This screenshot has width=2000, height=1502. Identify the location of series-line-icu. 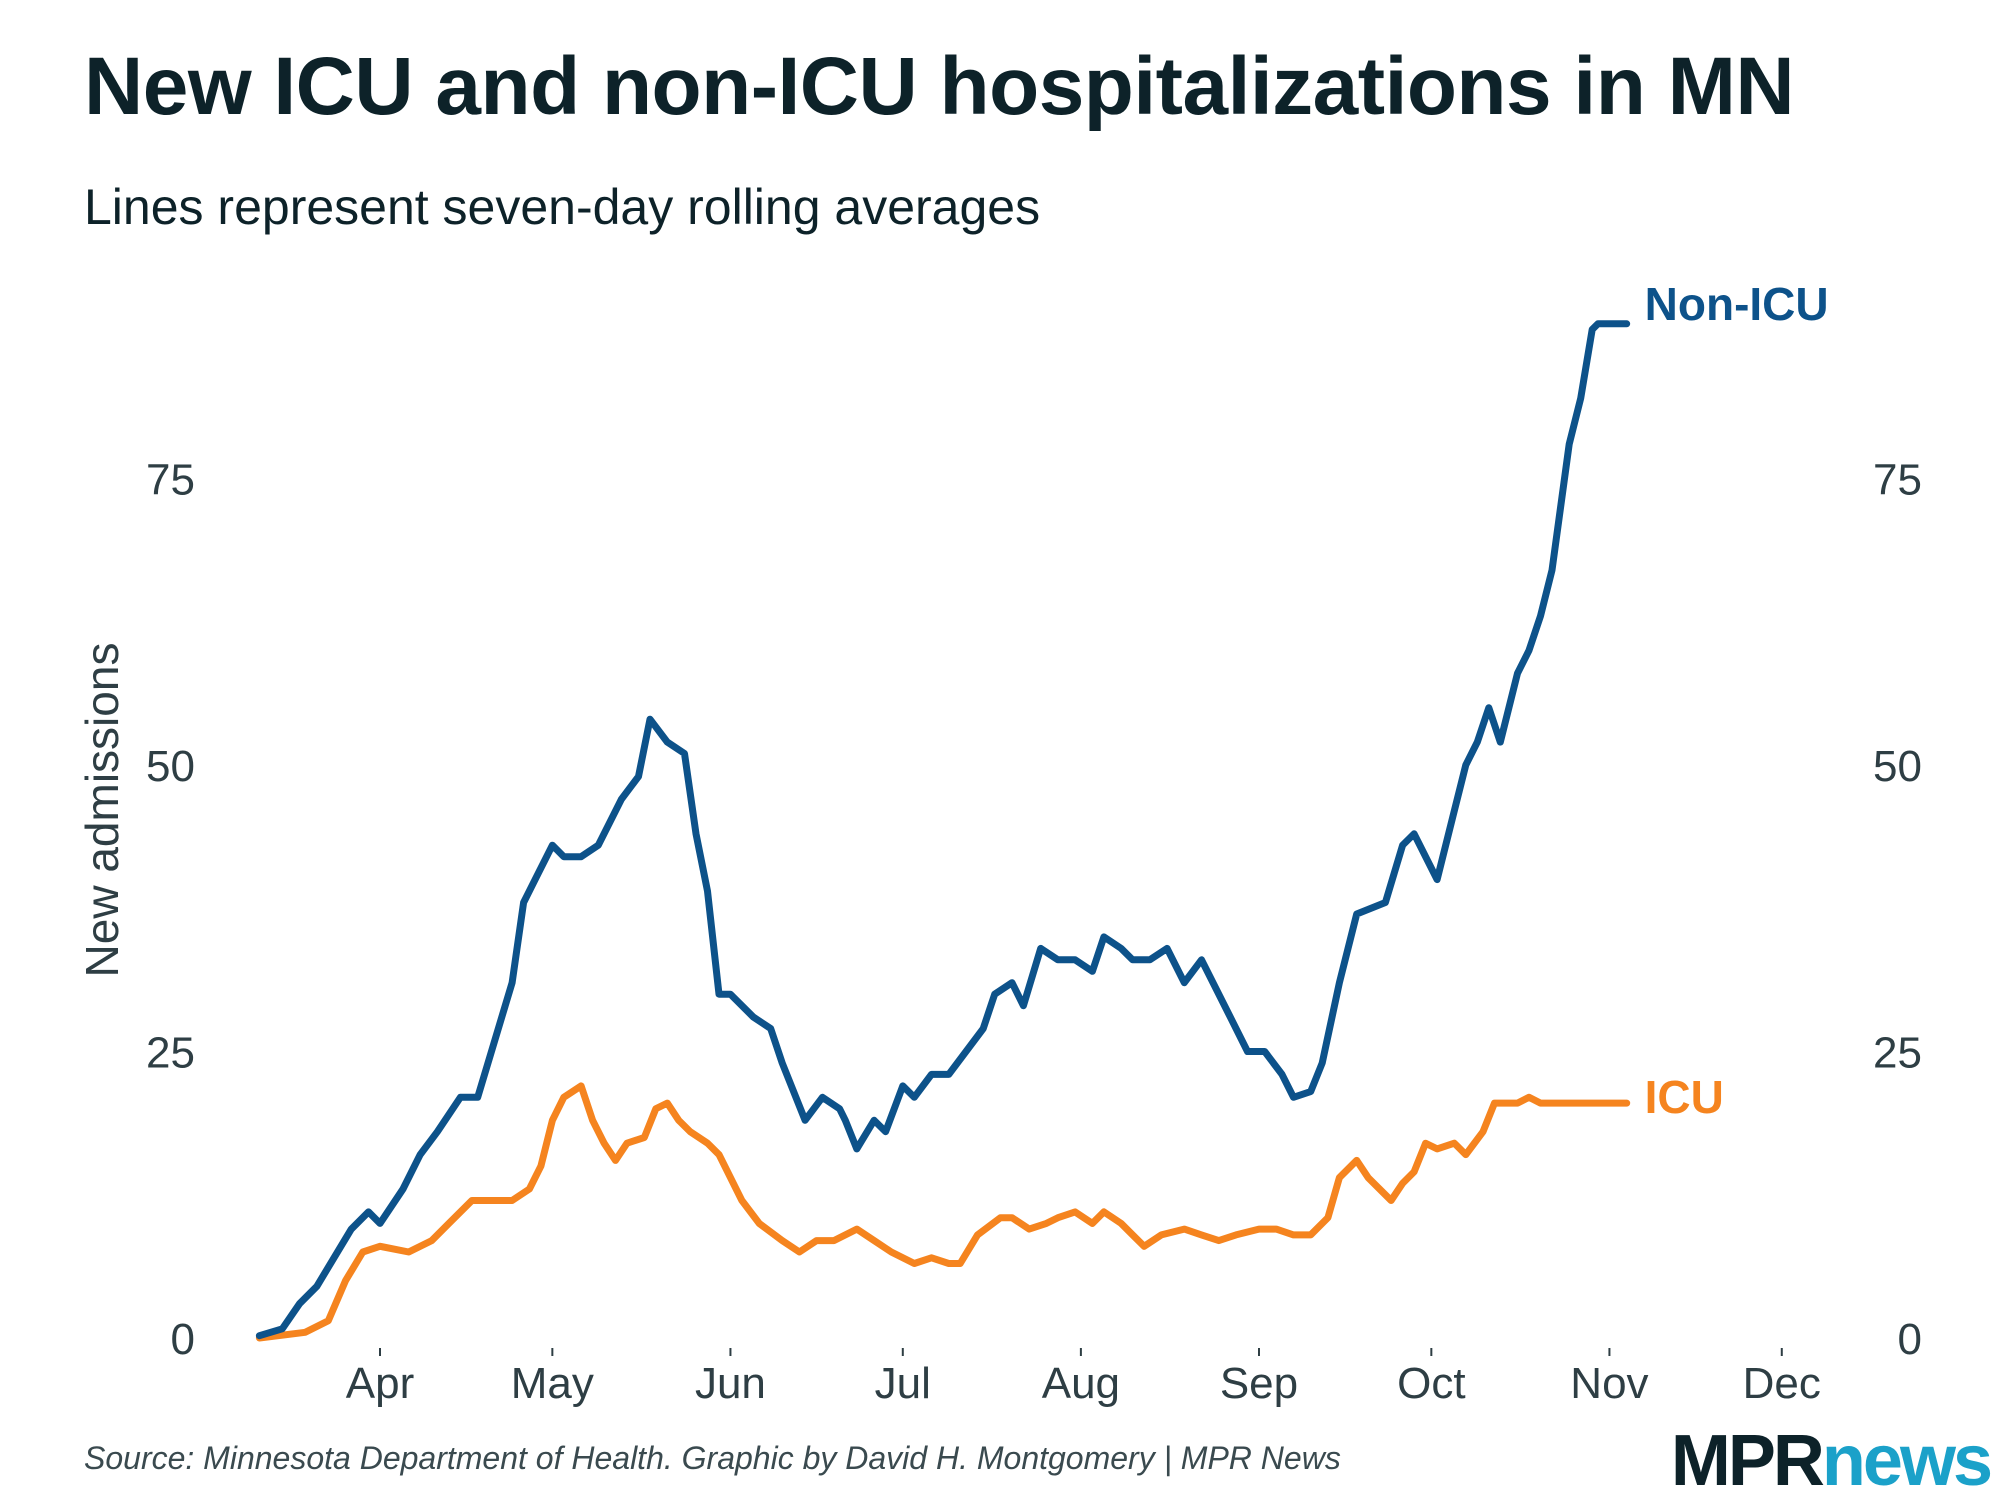
(943, 1212).